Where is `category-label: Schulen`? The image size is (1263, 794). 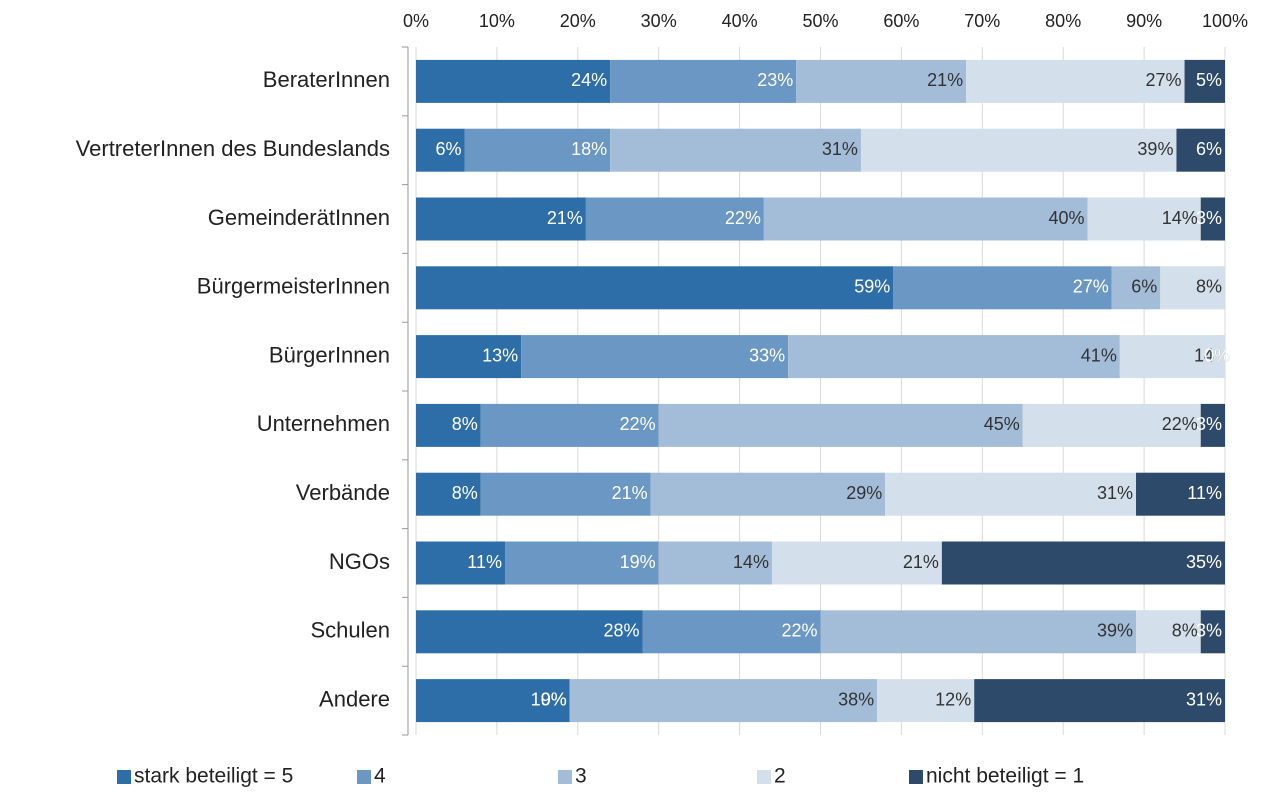 category-label: Schulen is located at coordinates (350, 630).